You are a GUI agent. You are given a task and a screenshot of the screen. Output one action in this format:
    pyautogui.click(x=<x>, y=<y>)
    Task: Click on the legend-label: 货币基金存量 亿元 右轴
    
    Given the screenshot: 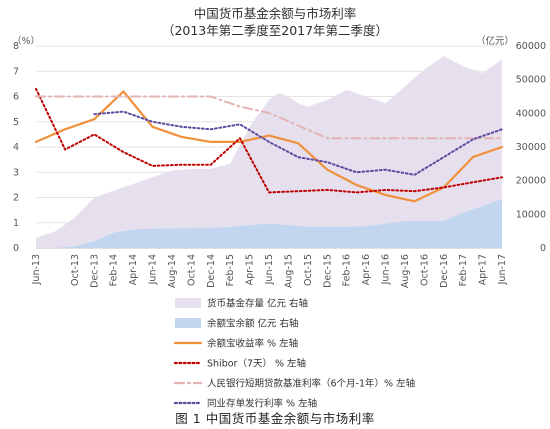 What is the action you would take?
    pyautogui.click(x=257, y=304)
    